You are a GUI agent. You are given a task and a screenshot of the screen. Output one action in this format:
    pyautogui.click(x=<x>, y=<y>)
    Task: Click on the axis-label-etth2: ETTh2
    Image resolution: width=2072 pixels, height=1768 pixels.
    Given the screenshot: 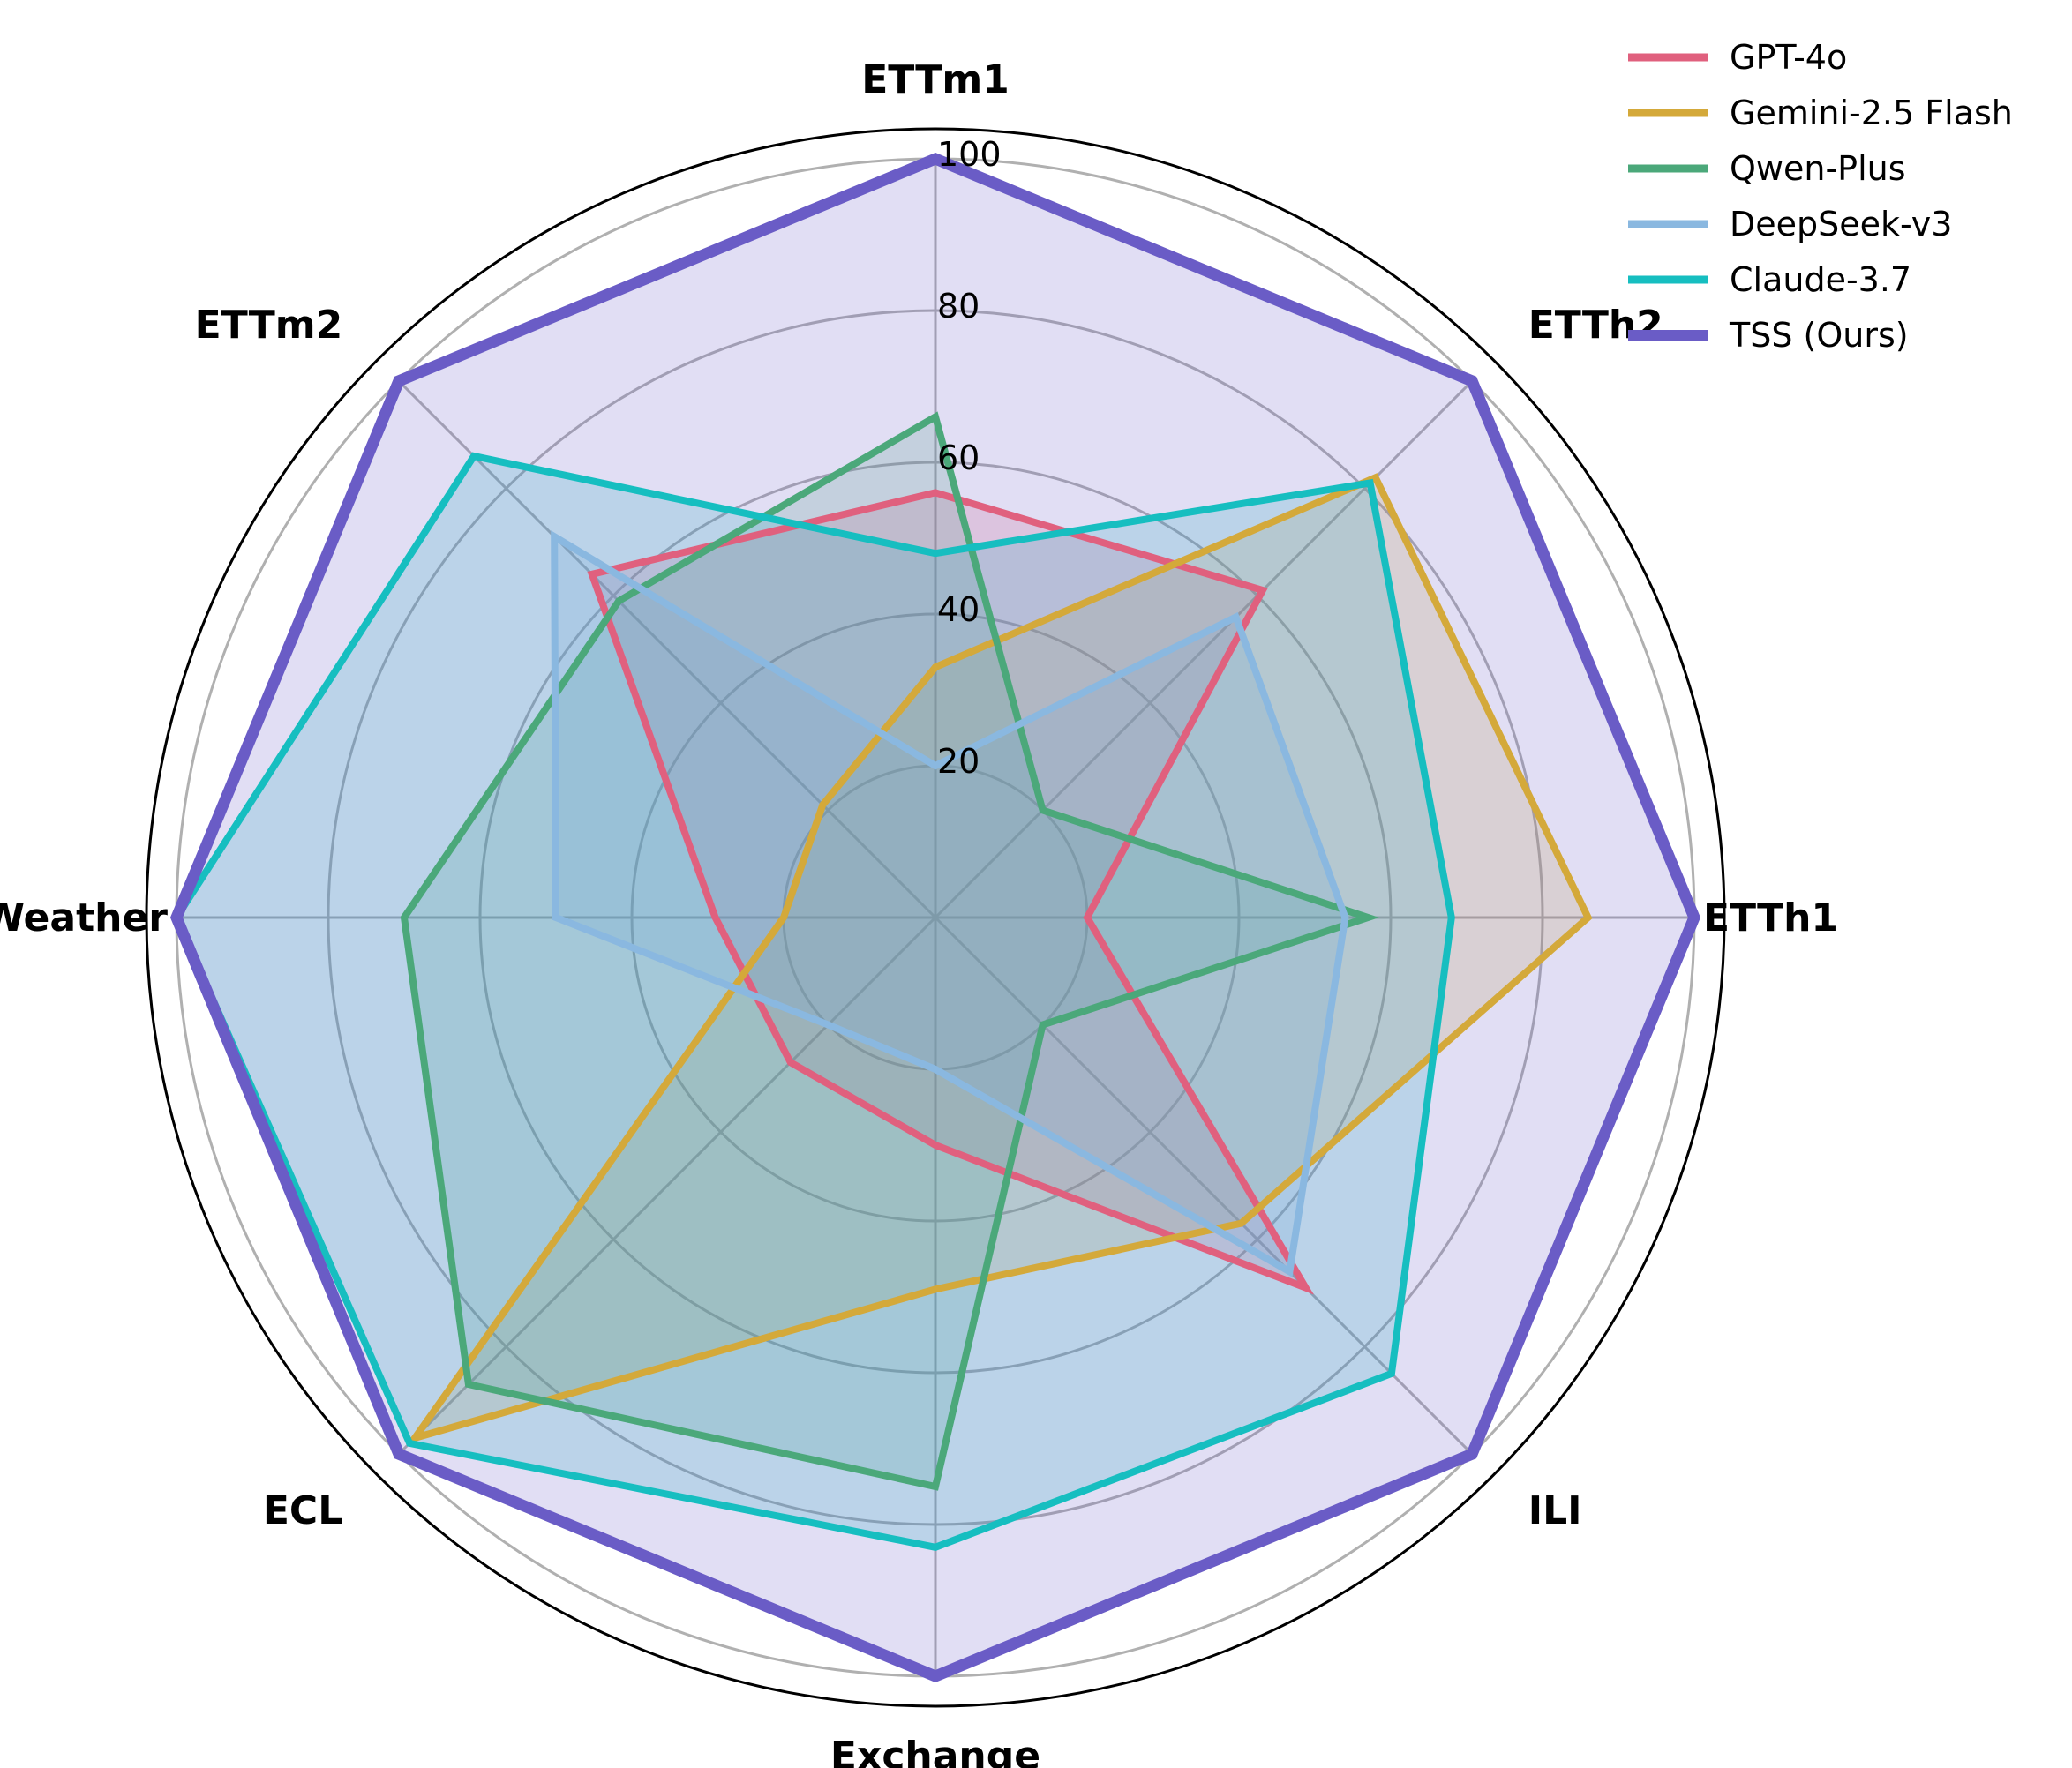 What is the action you would take?
    pyautogui.click(x=1595, y=325)
    